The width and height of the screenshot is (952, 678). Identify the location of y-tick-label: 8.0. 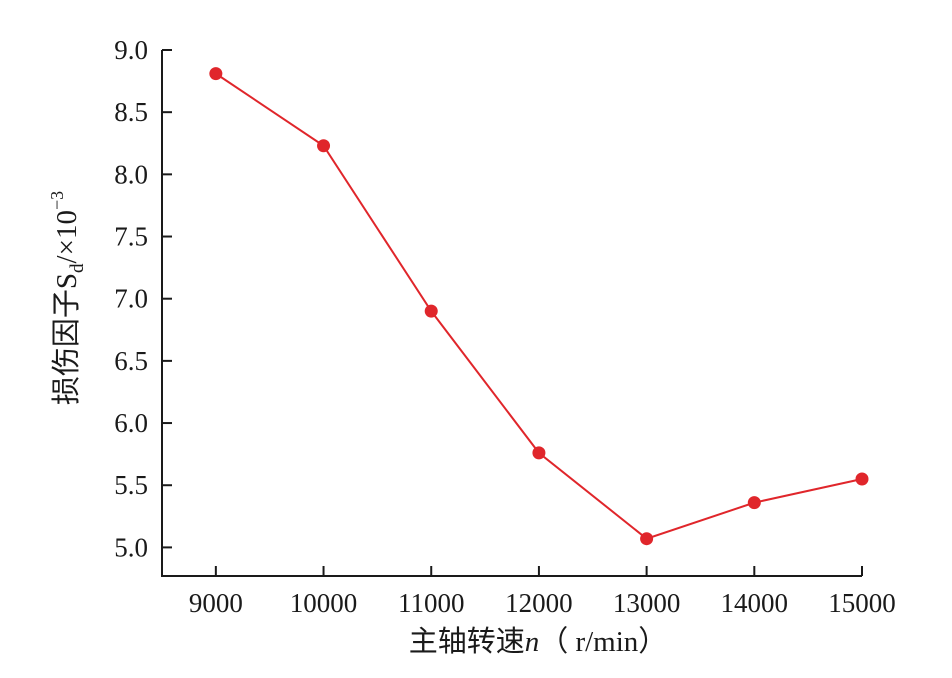
(131, 174).